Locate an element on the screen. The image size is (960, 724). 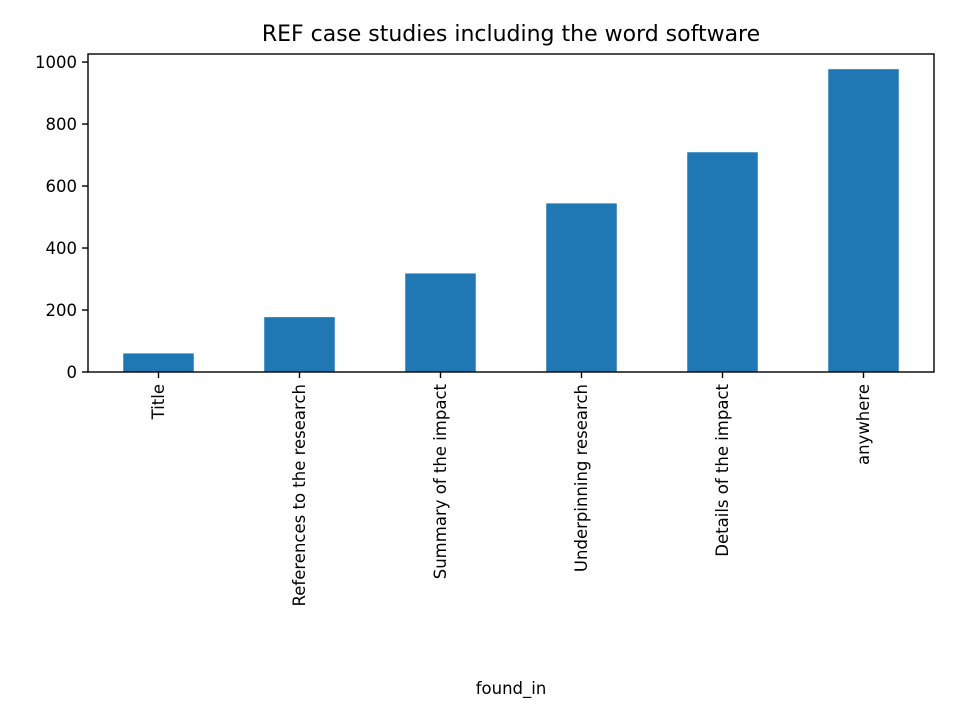
bar-title is located at coordinates (158, 362).